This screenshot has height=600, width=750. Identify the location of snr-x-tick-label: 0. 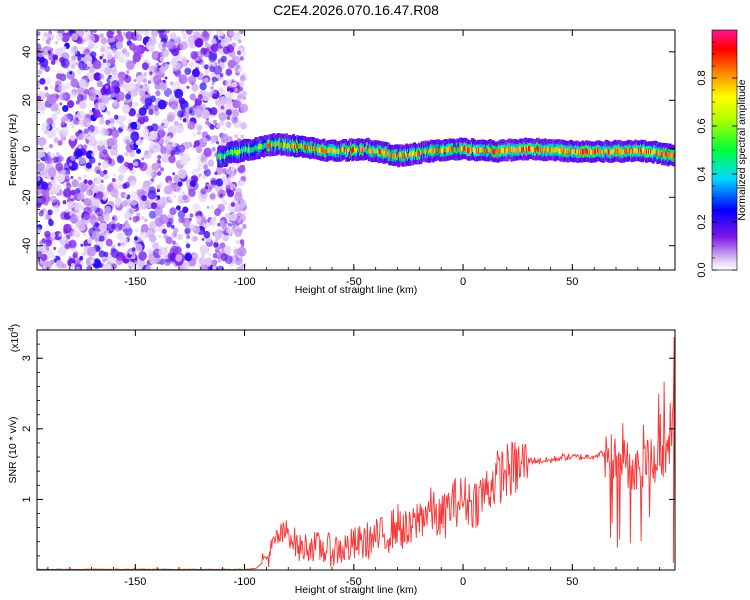
(463, 582).